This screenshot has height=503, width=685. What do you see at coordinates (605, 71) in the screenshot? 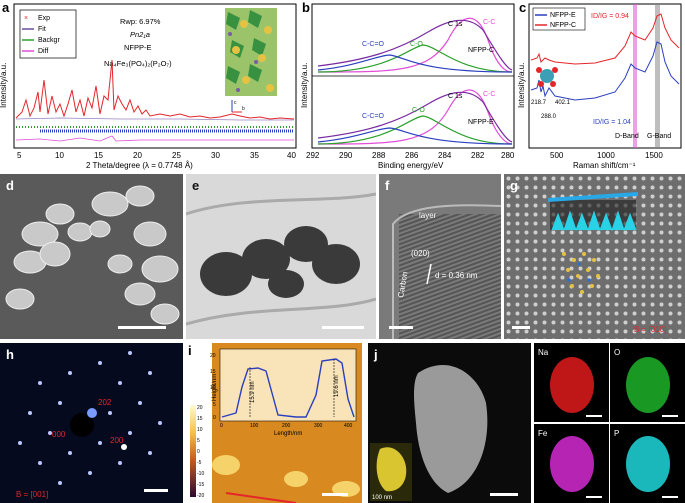
I see `raman-nfpp-e` at bounding box center [605, 71].